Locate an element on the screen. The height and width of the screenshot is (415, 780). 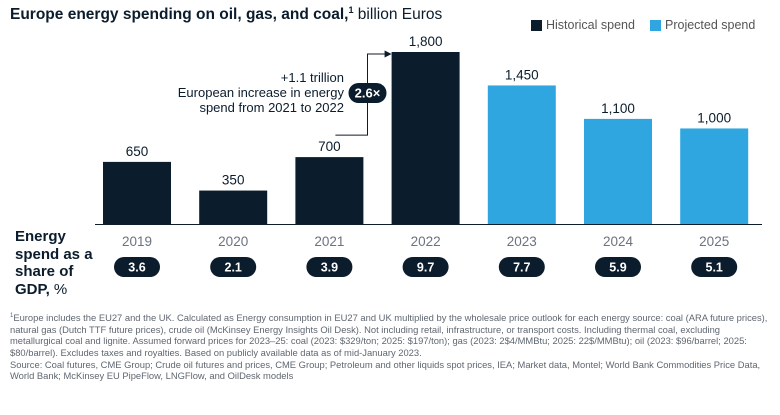
growth-arrow-head is located at coordinates (388, 54).